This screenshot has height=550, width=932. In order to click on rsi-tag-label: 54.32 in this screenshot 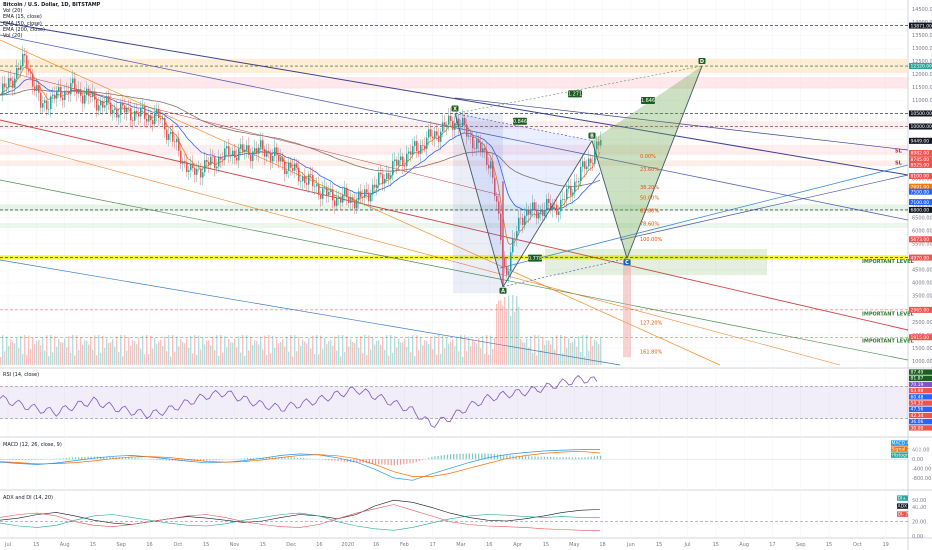, I will do `click(917, 404)`.